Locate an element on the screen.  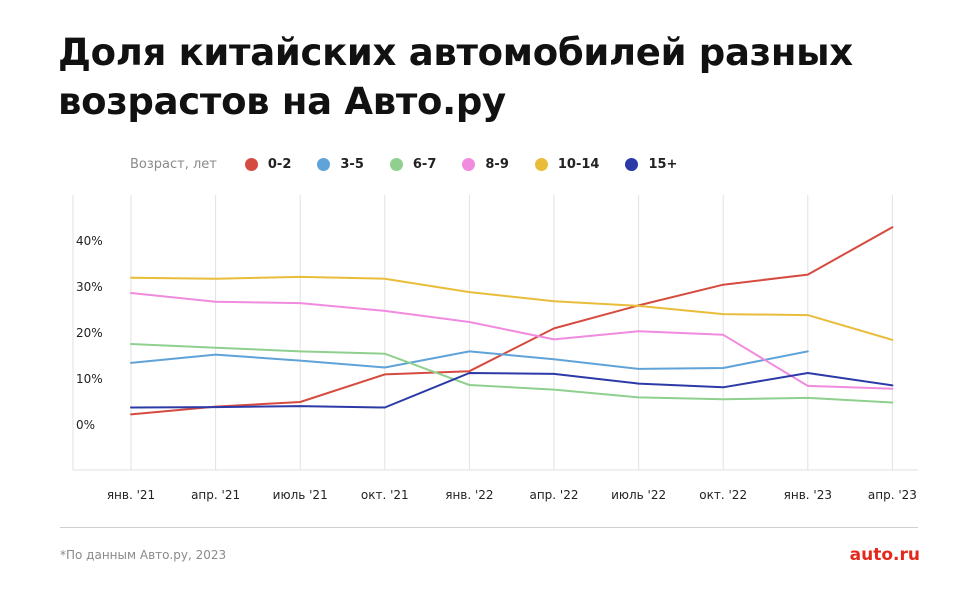
legend-item-15-plus: 15+ is located at coordinates (651, 164).